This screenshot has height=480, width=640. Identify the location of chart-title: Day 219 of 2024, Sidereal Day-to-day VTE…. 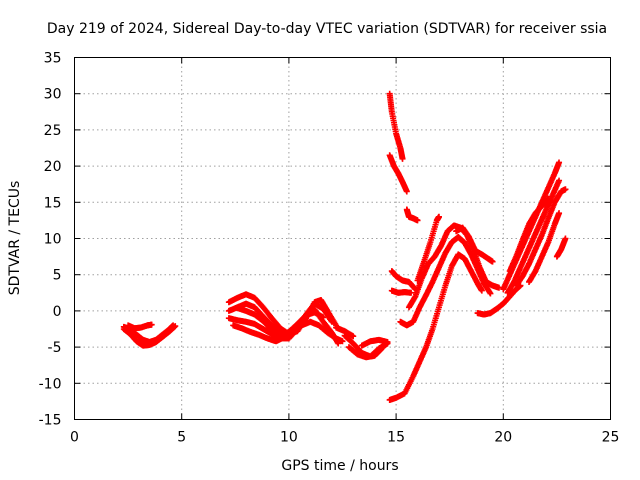
(327, 29).